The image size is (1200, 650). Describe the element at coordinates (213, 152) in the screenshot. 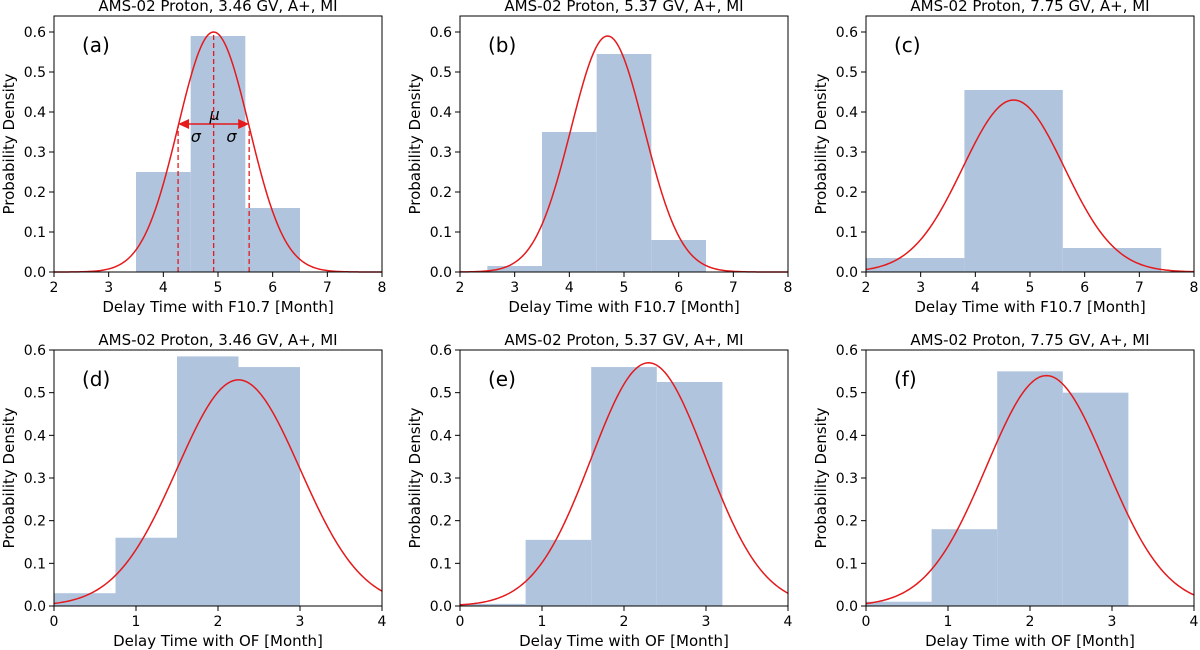

I see `mu-sigma-annotation: μσ σ` at that location.